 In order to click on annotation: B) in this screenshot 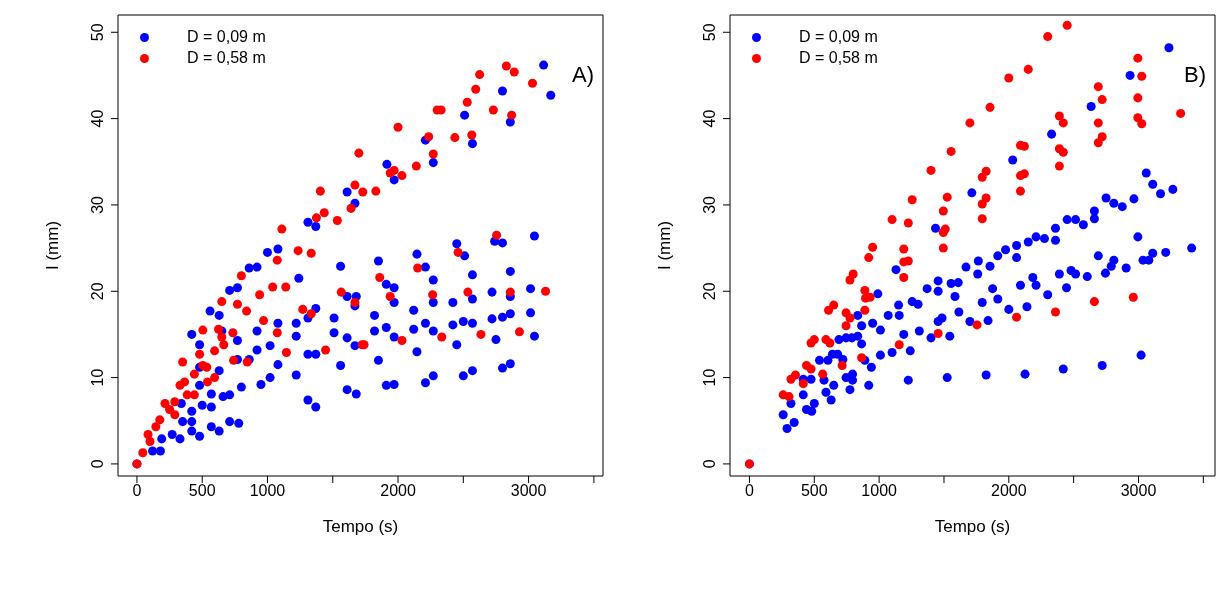, I will do `click(1195, 75)`.